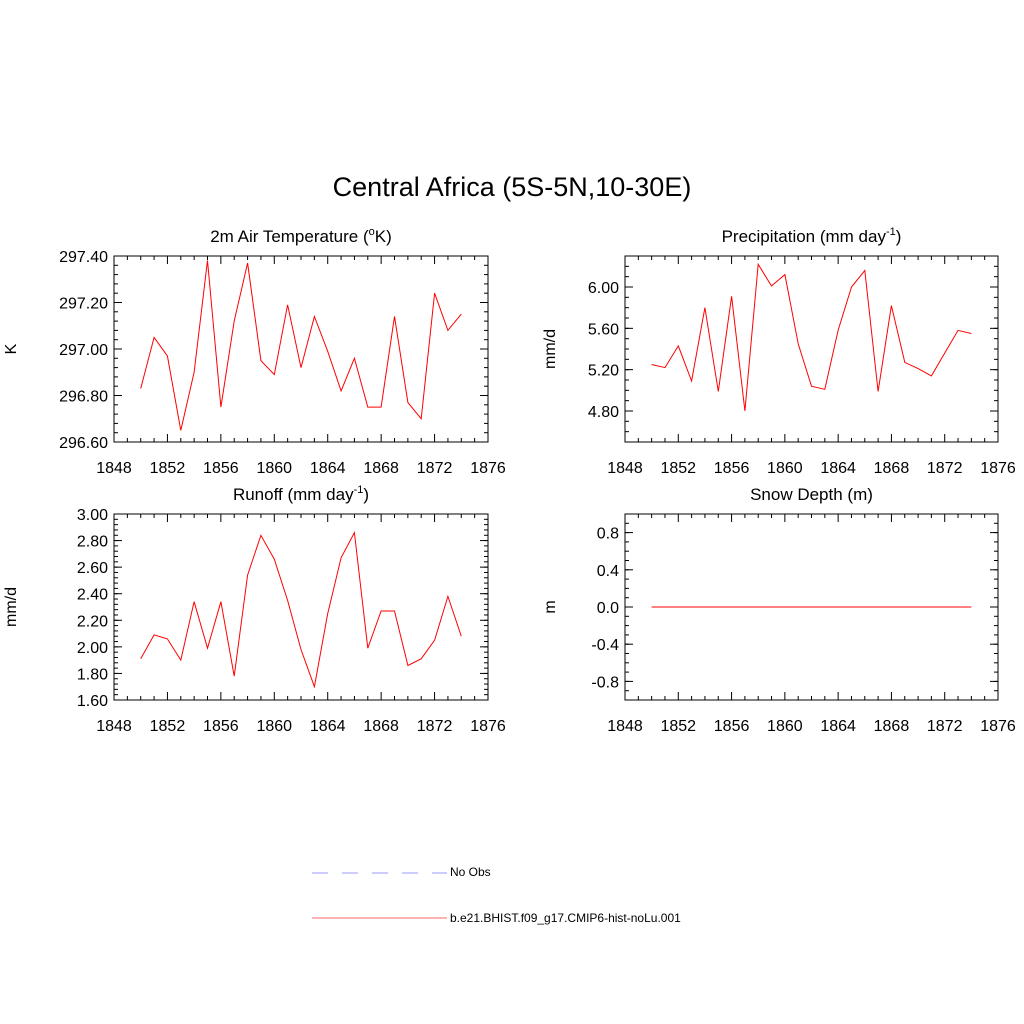 This screenshot has width=1024, height=1024. Describe the element at coordinates (92, 674) in the screenshot. I see `y-tick-label: 1.80` at that location.